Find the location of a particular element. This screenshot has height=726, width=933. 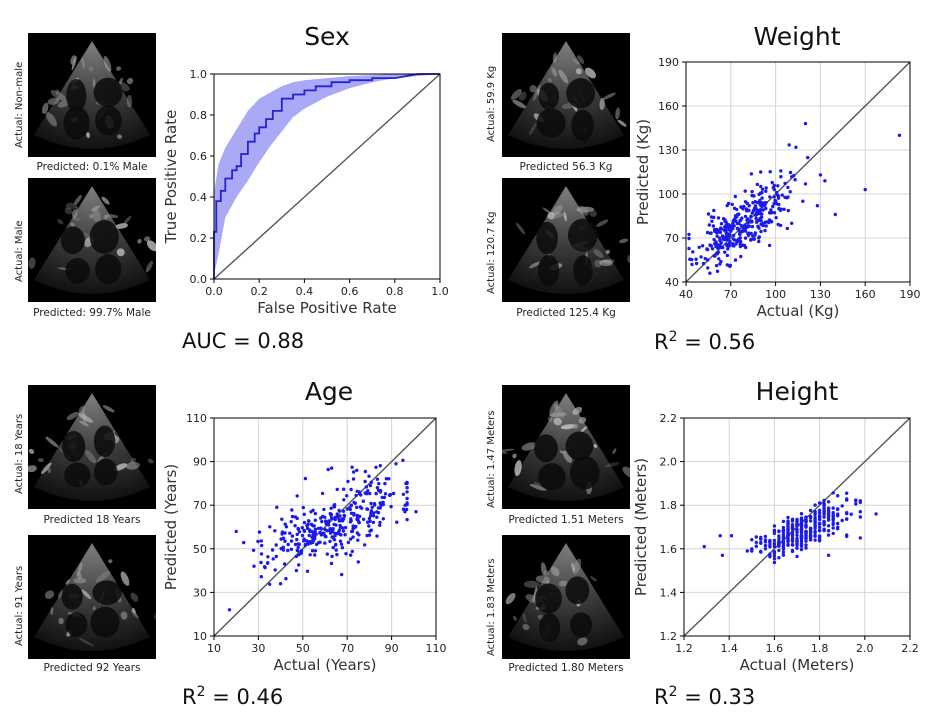

y-tick-label: 130 is located at coordinates (668, 150).